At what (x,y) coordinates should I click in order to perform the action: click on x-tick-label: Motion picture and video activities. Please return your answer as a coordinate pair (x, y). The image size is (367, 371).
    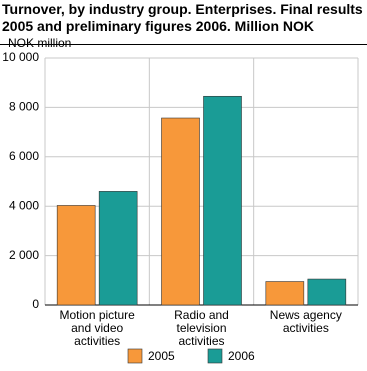
    Looking at the image, I should click on (97, 328).